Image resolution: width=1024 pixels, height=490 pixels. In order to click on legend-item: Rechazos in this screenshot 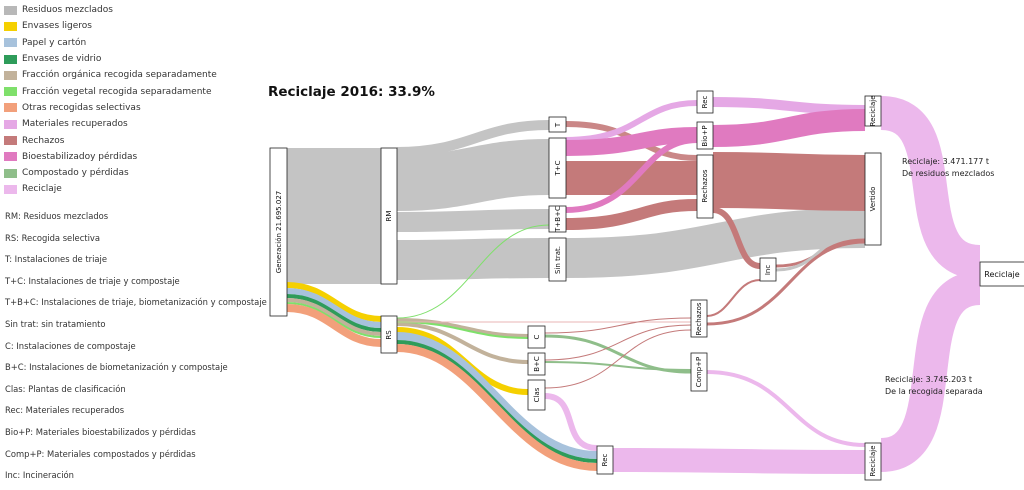, I will do `click(110, 140)`.